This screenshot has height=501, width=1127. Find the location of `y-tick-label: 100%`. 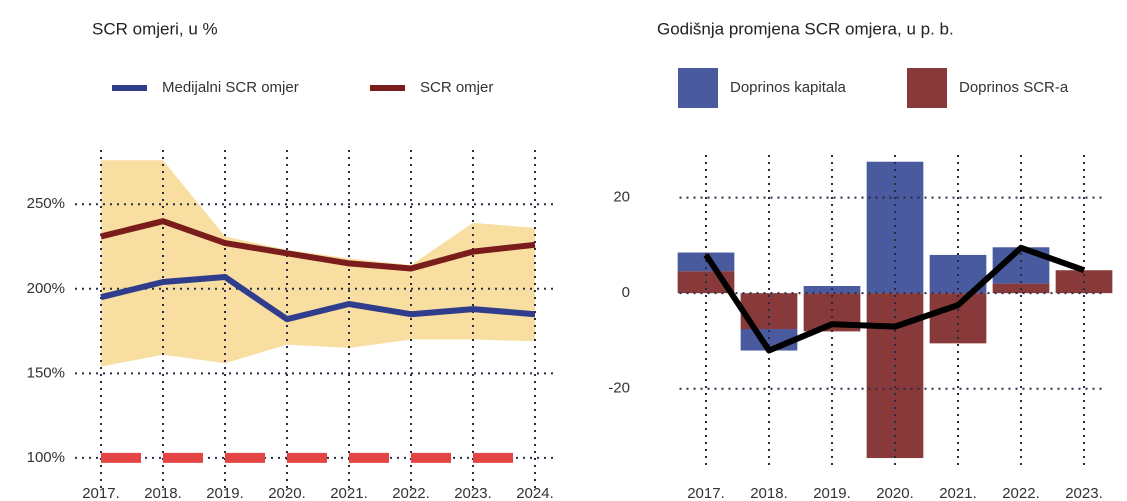

y-tick-label: 100% is located at coordinates (46, 457).